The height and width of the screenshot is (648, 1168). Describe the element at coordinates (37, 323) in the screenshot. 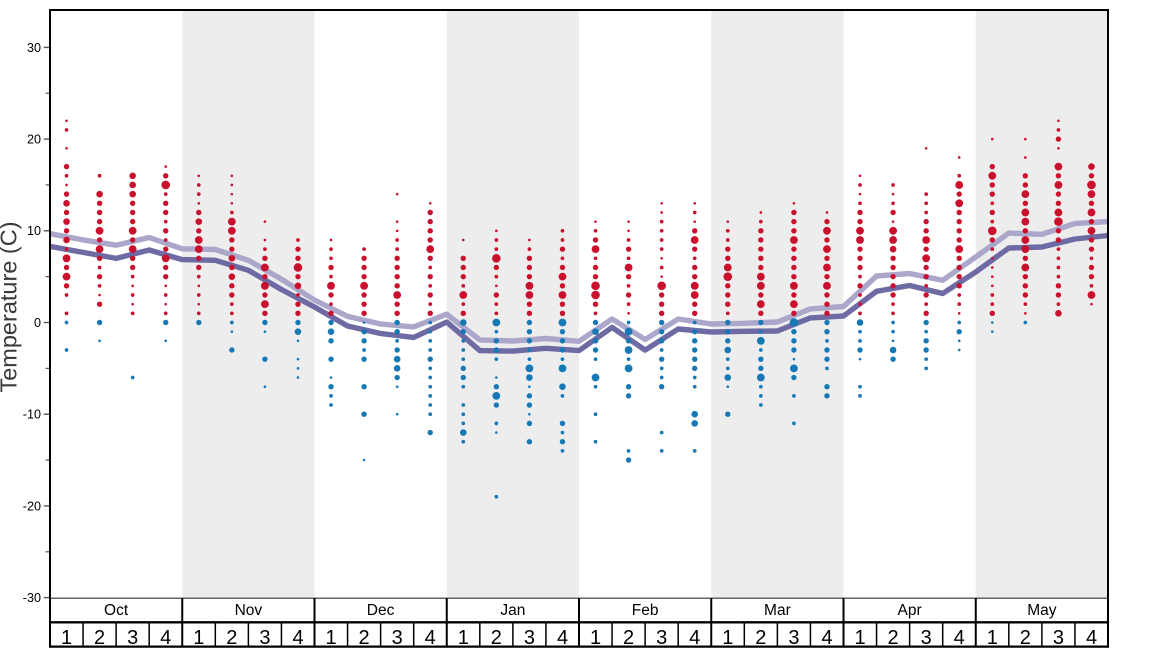

I see `svg-text: 0` at that location.